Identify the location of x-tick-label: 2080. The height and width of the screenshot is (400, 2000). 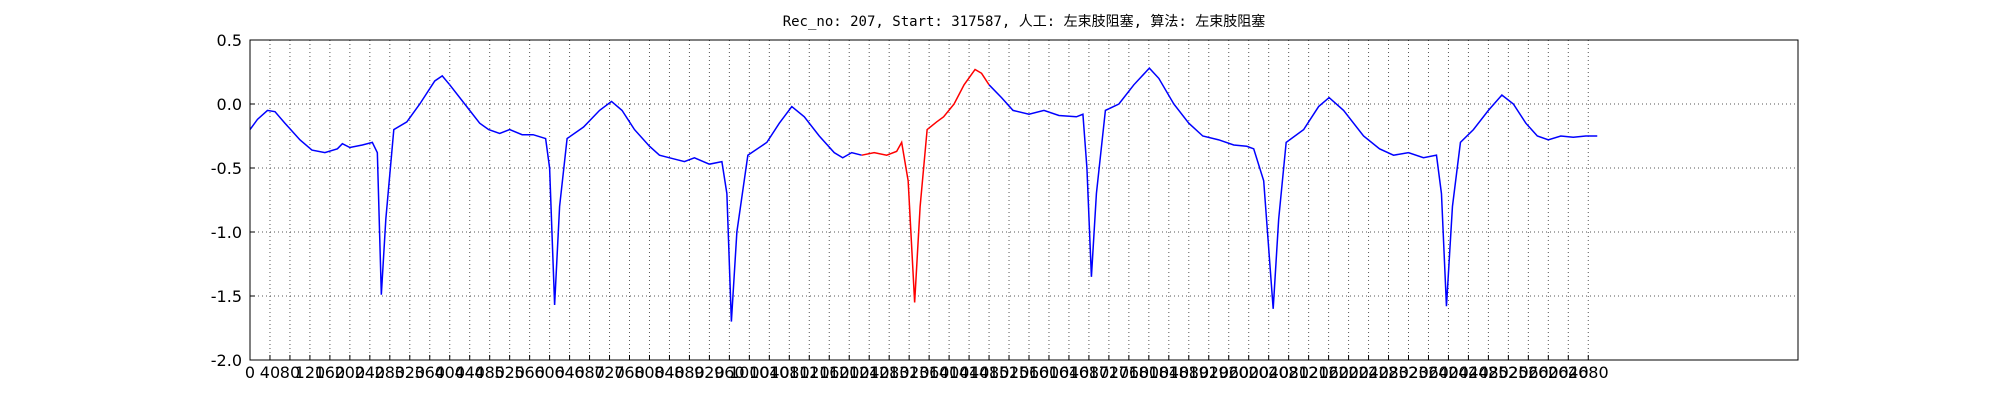
(1288, 372).